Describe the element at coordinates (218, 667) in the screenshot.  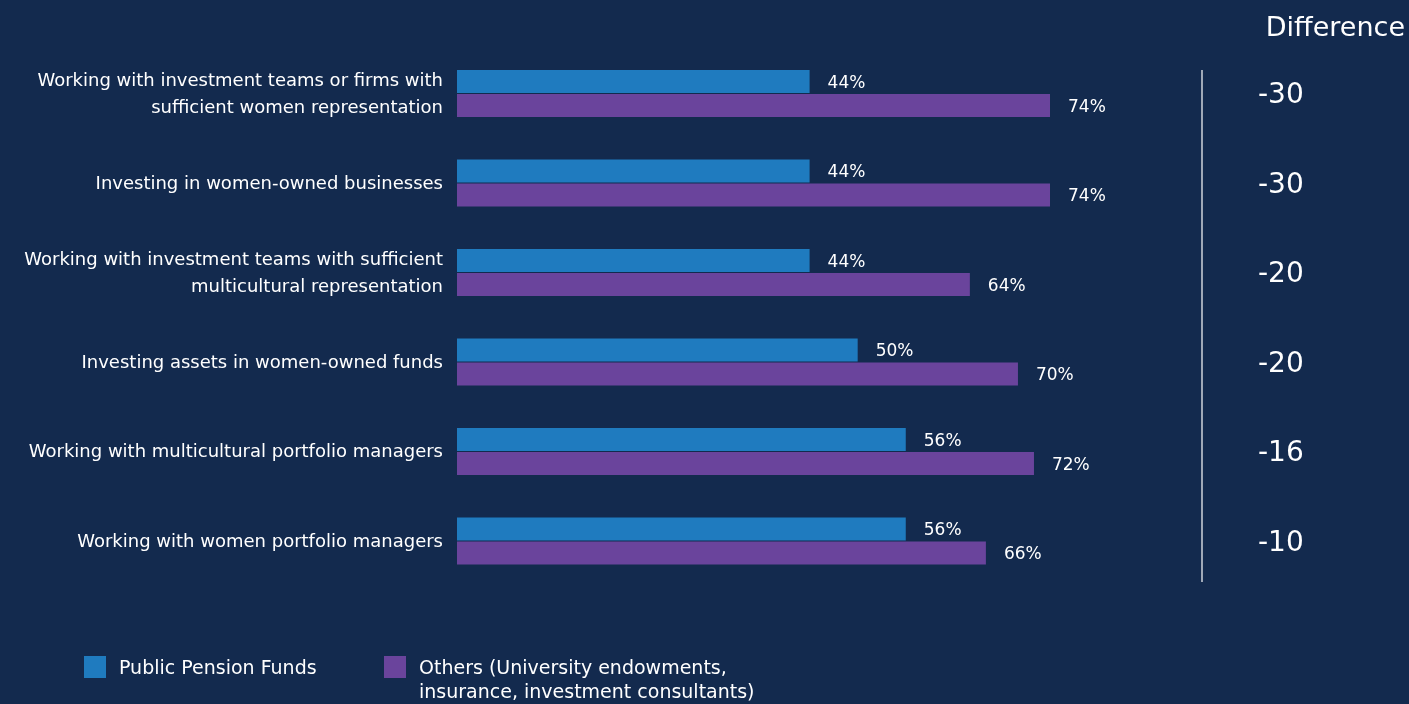
I see `legend-label: Public Pension Funds` at that location.